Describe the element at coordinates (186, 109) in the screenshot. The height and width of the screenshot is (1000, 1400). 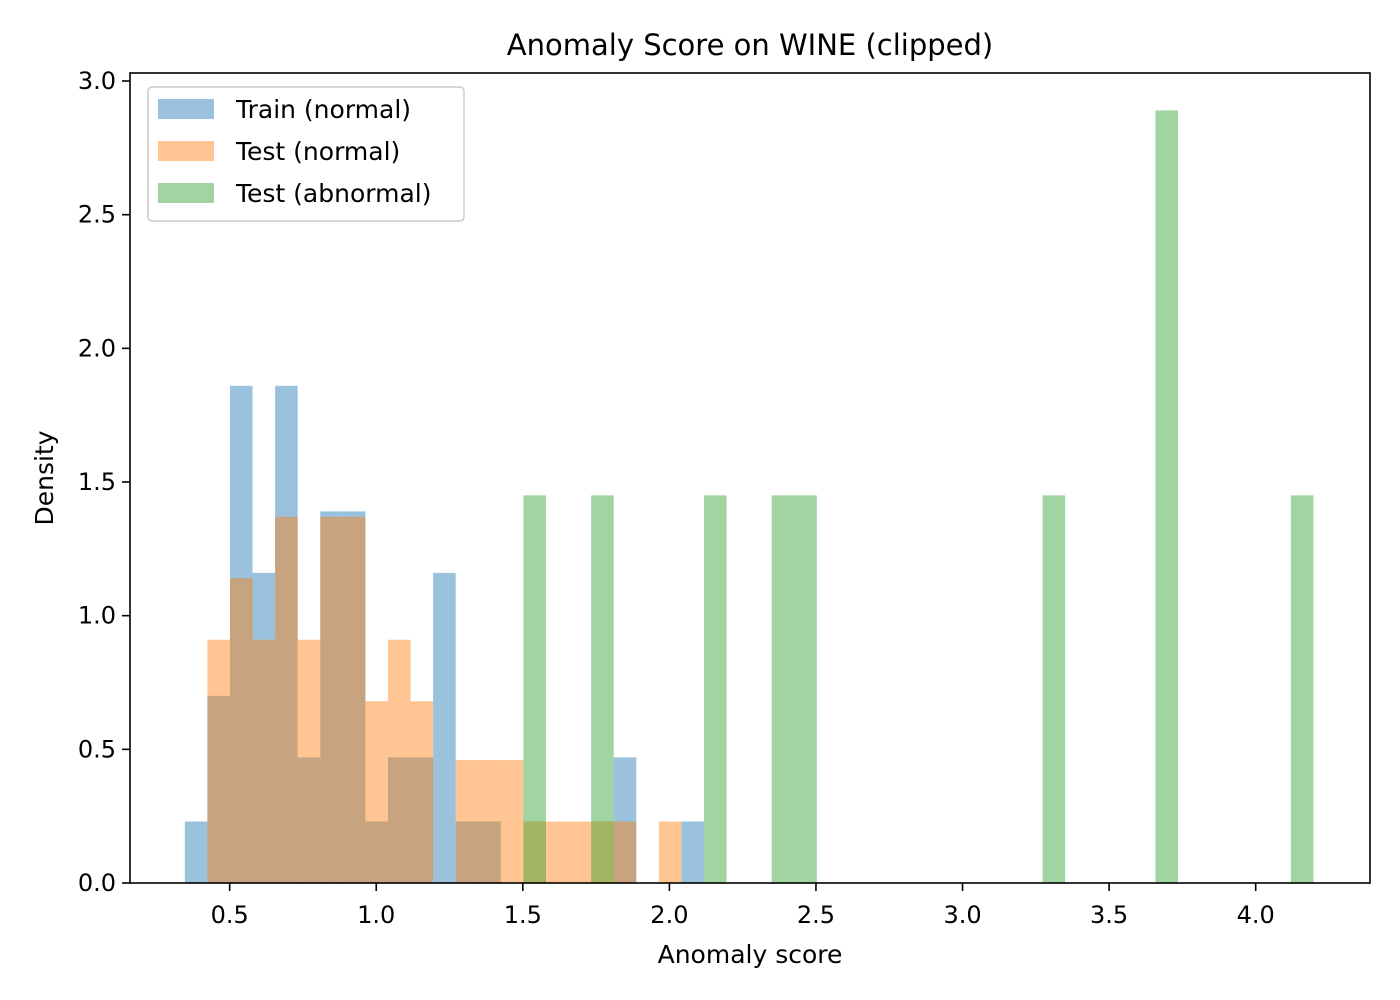
I see `legend-swatch-train-normal` at that location.